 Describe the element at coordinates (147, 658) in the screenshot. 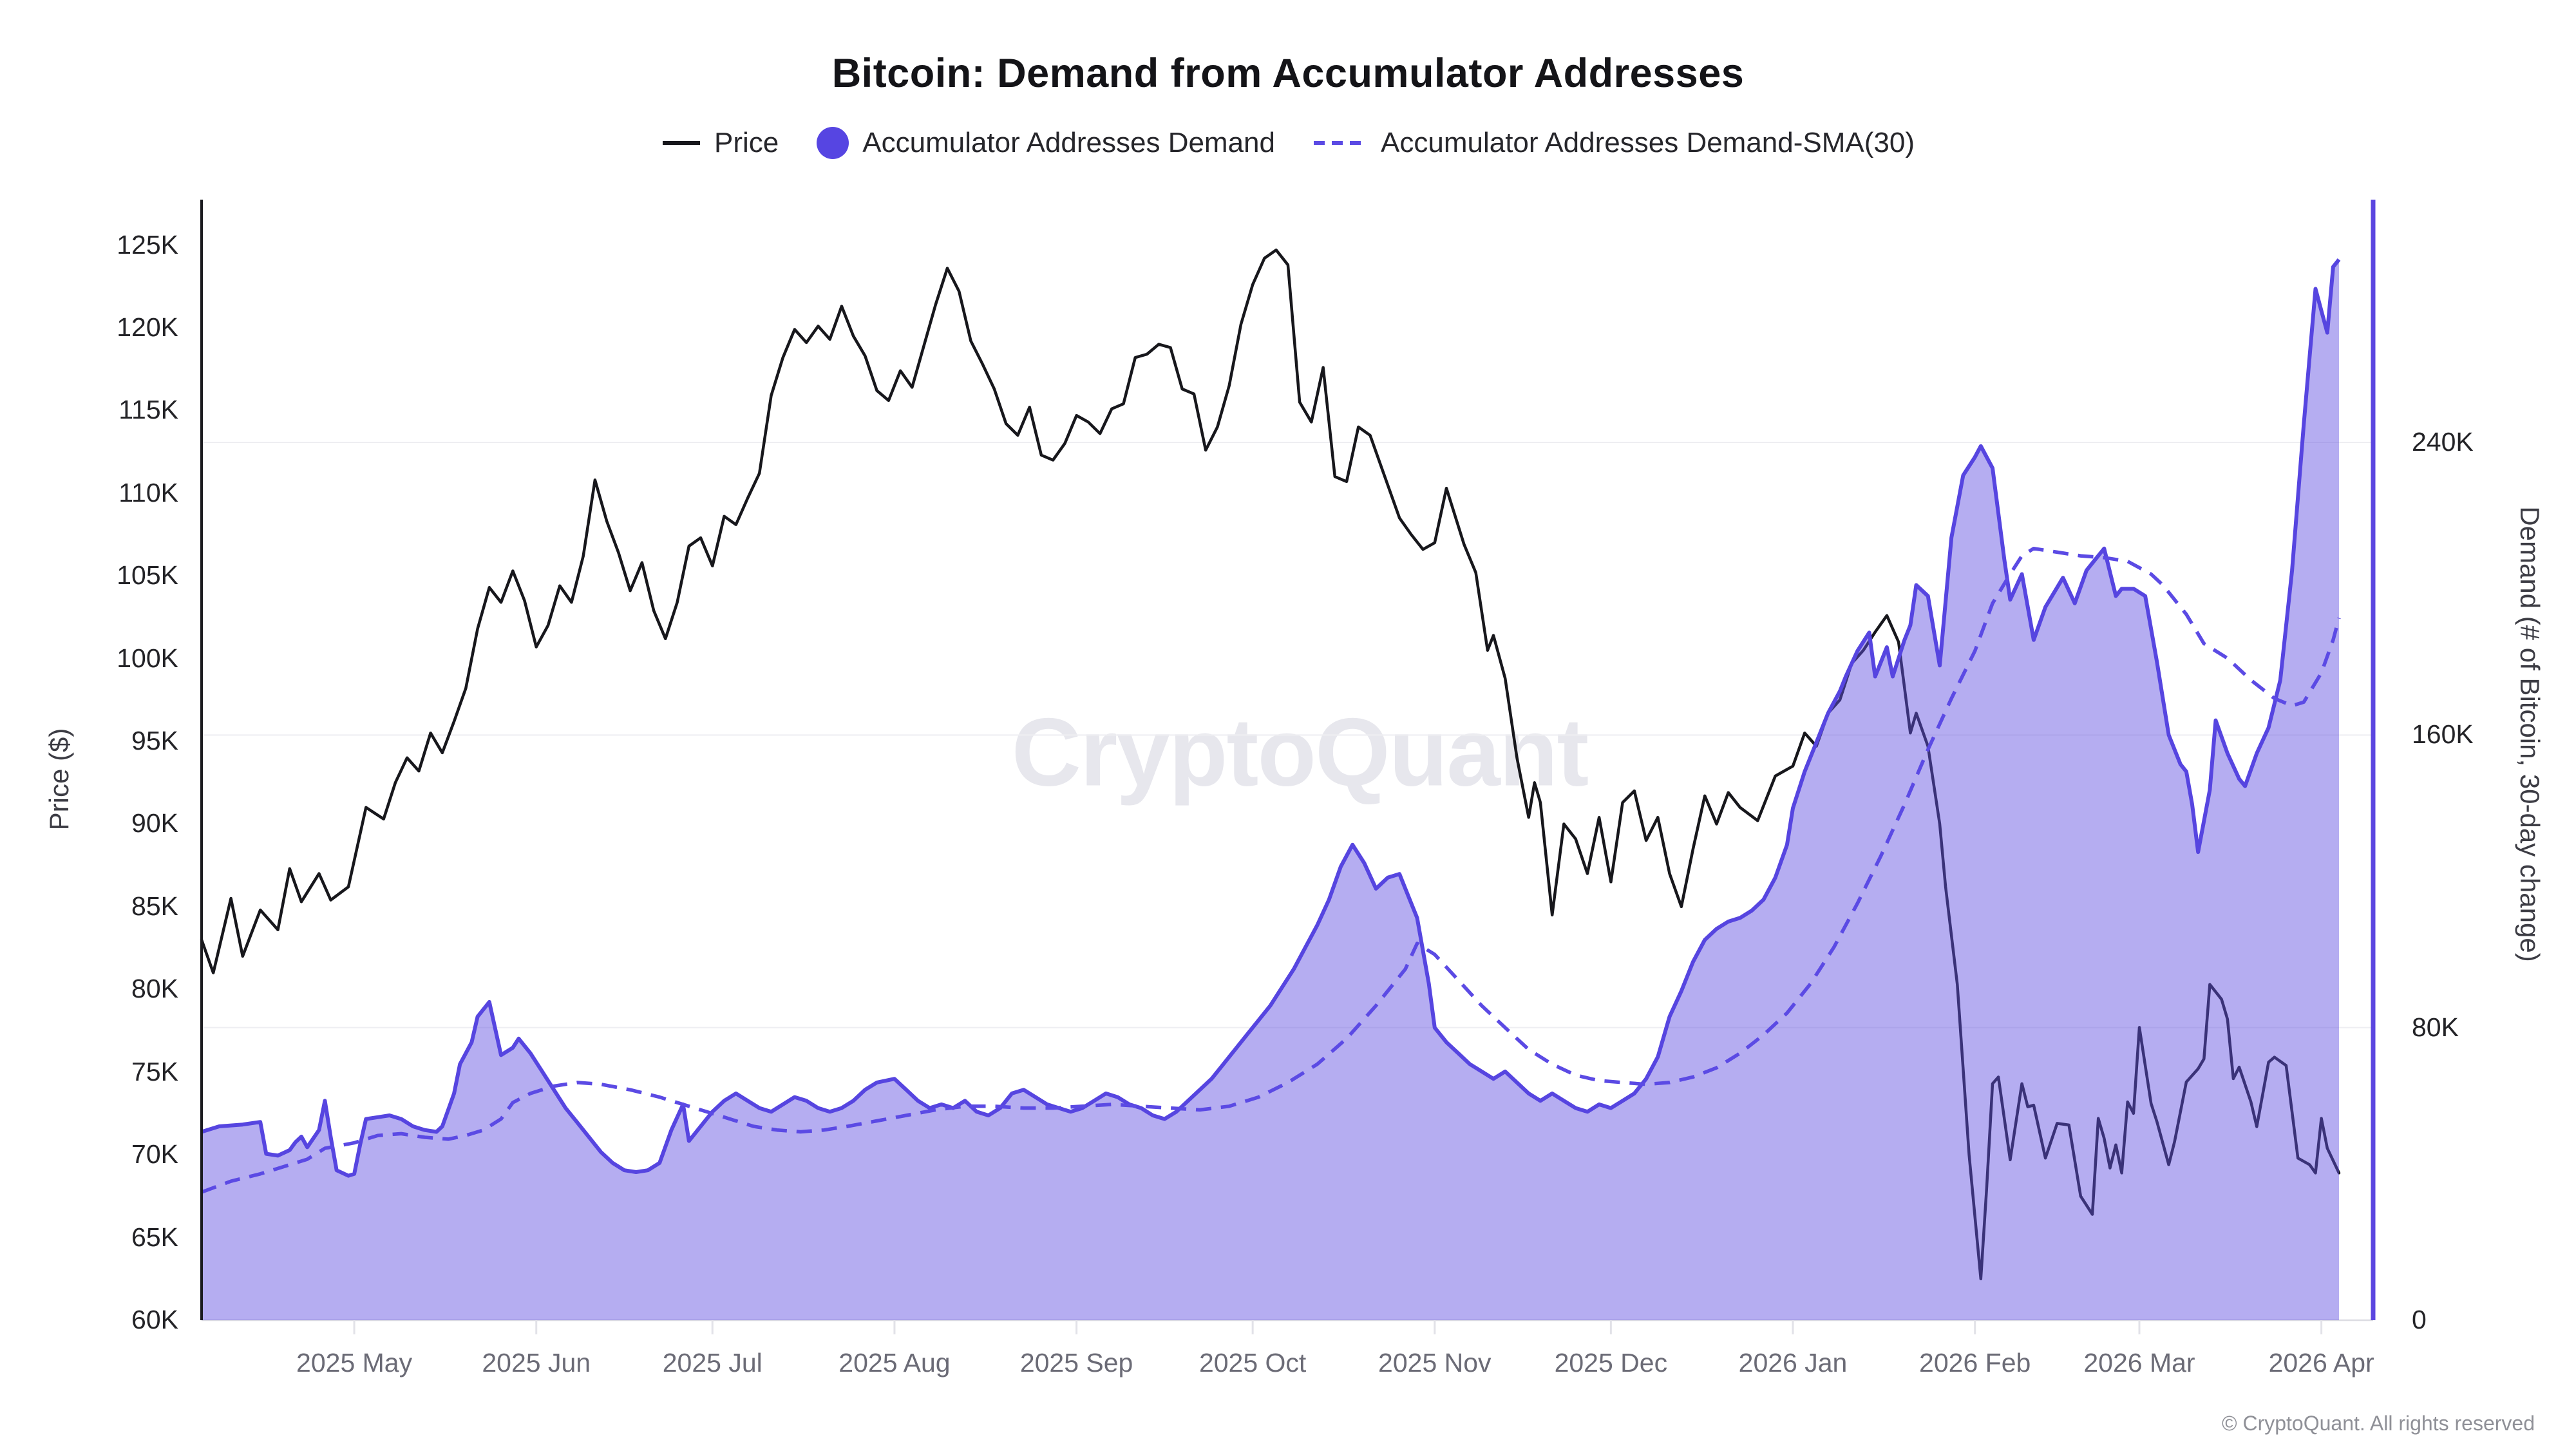

I see `price-tick-label: 100K` at that location.